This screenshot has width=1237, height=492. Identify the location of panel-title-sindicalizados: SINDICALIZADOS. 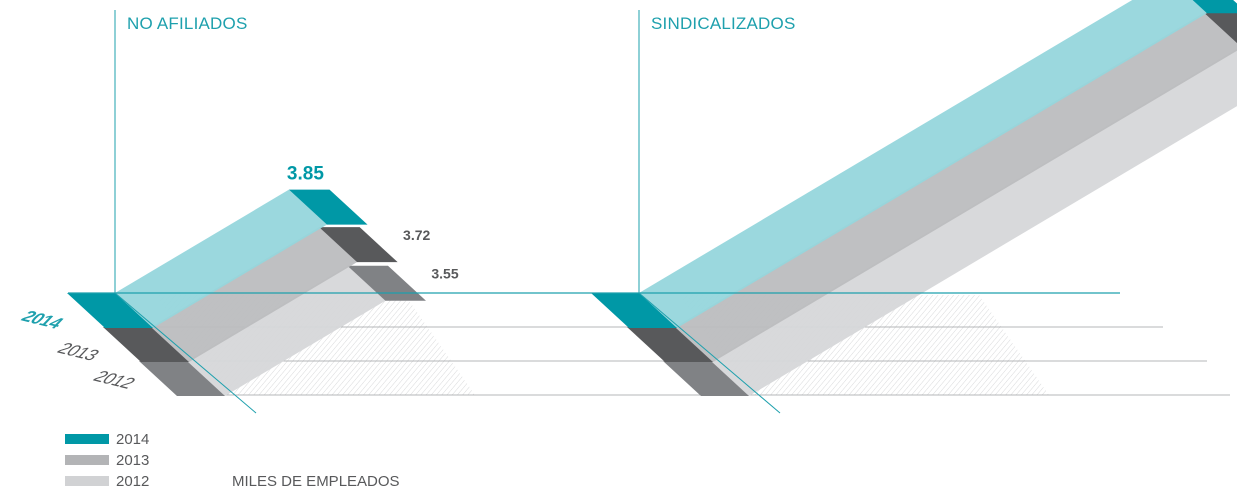
(723, 23).